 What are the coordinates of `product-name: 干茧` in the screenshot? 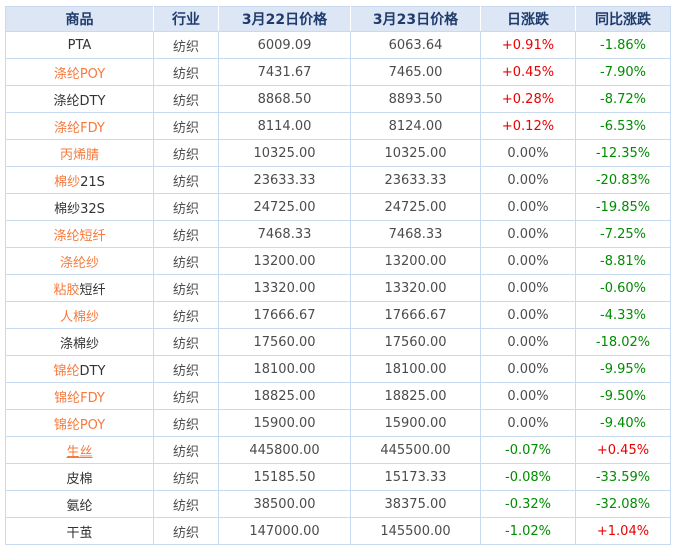 It's located at (79, 533).